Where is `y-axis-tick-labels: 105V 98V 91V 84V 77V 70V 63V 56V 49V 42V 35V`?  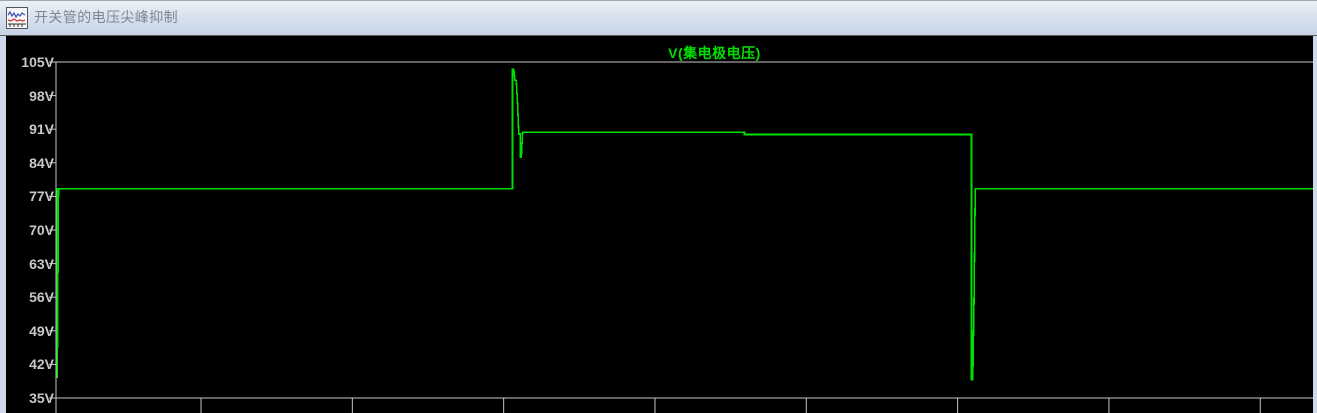 y-axis-tick-labels: 105V 98V 91V 84V 77V 70V 63V 56V 49V 42V 35V is located at coordinates (30, 224).